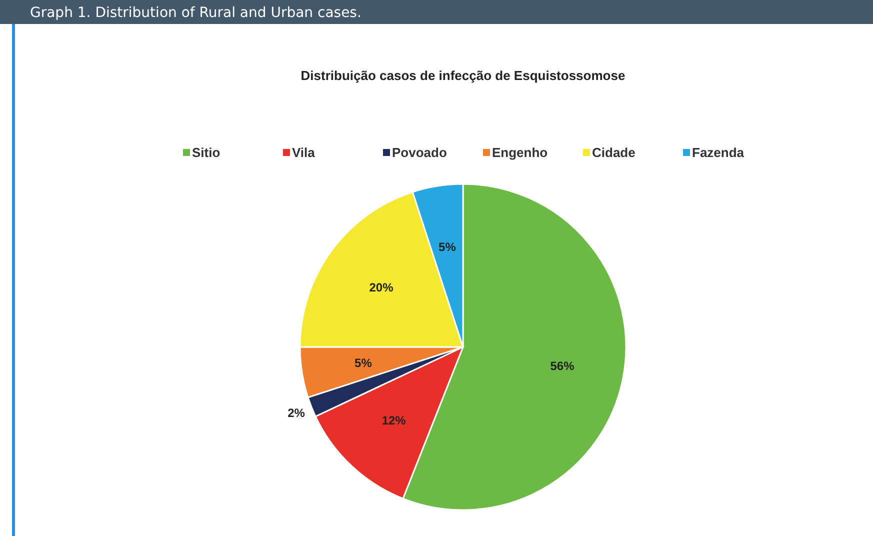 This screenshot has height=536, width=873. Describe the element at coordinates (718, 152) in the screenshot. I see `legend-label: Fazenda` at that location.